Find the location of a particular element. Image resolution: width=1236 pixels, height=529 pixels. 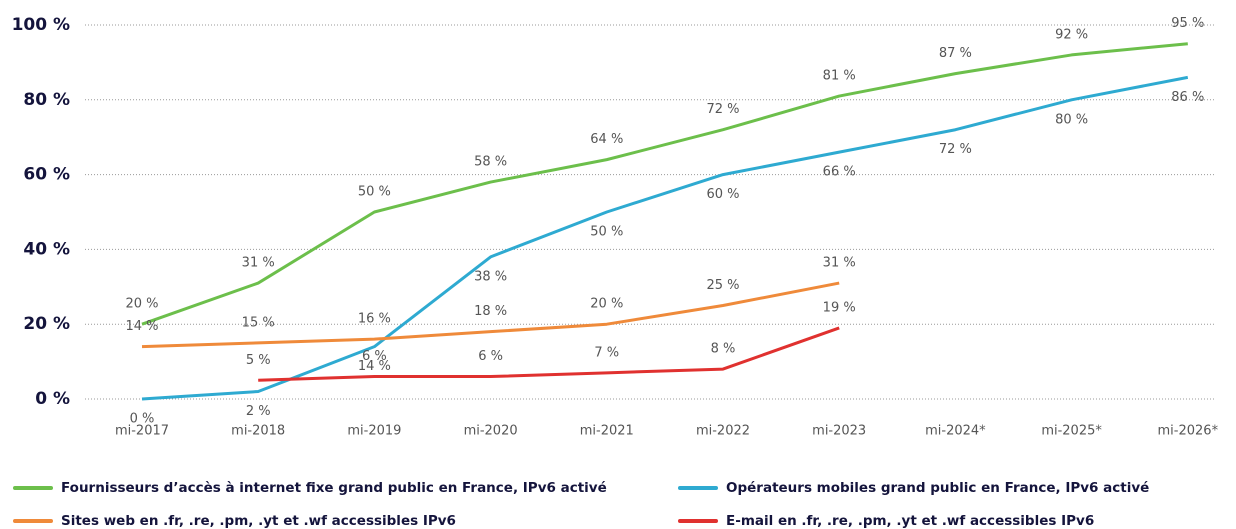

x-tick-label: mi-2018 is located at coordinates (258, 431).